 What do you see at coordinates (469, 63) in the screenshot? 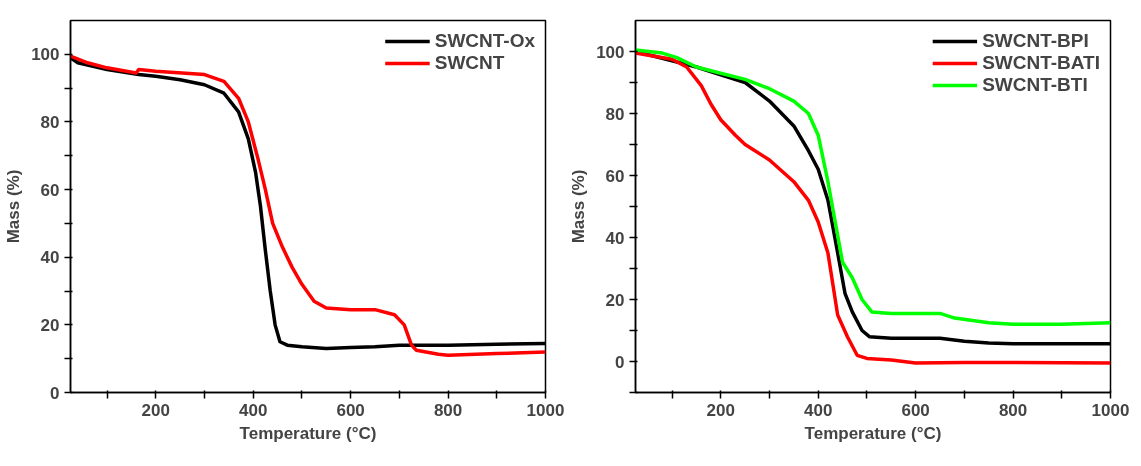
I see `legend-label: SWCNT` at bounding box center [469, 63].